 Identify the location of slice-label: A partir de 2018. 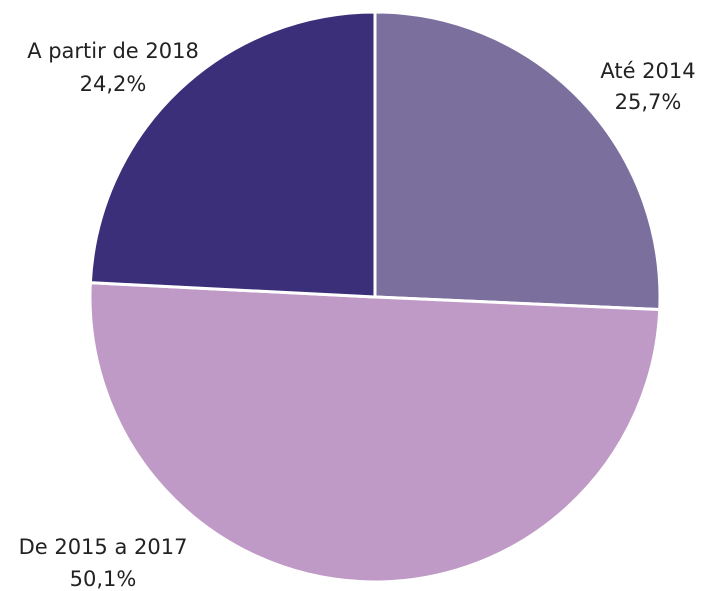
(113, 51).